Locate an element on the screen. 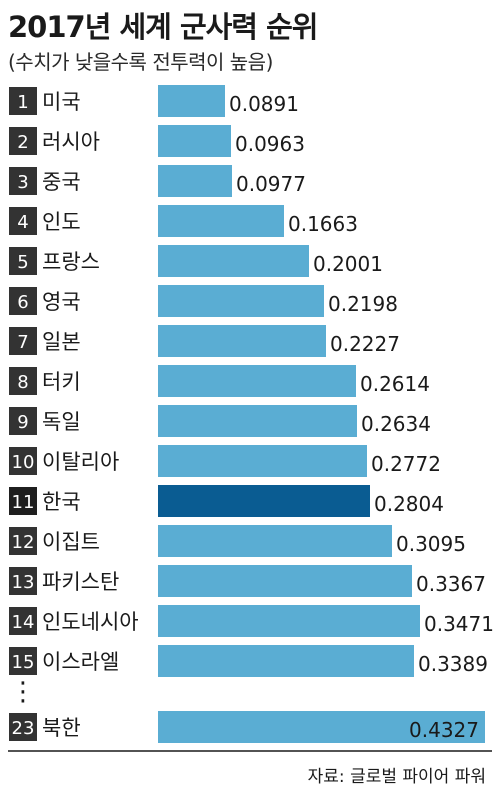  country-label: 독일 is located at coordinates (61, 422).